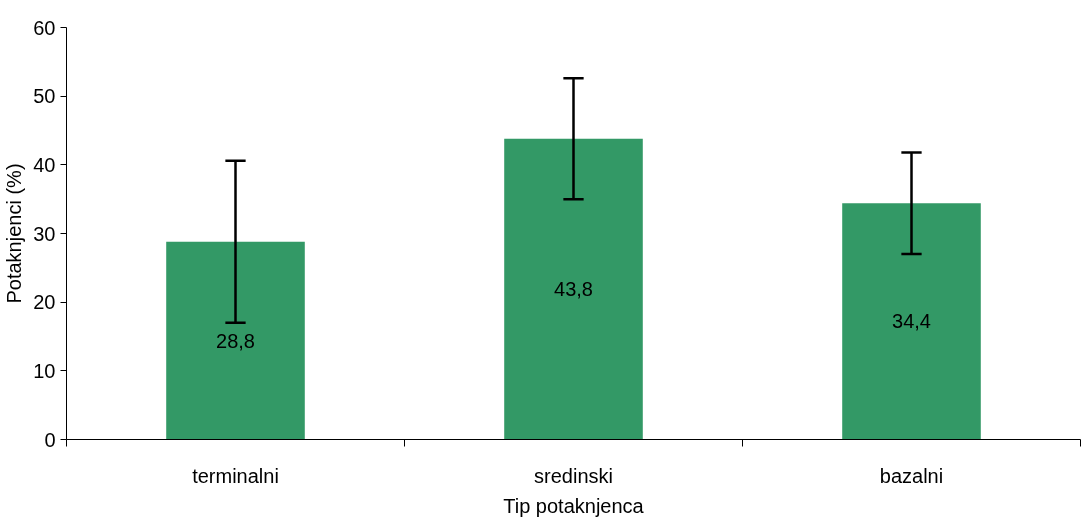 The image size is (1082, 519). What do you see at coordinates (44, 233) in the screenshot?
I see `y-tick-label: 30` at bounding box center [44, 233].